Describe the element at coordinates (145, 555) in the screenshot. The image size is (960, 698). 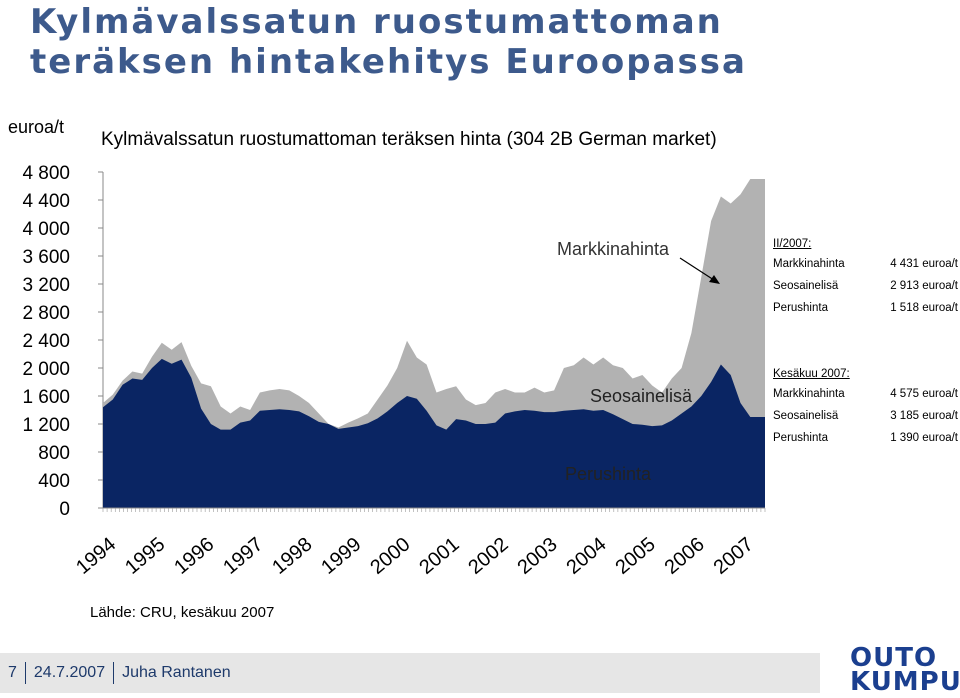
I see `x-tick-label: 1995` at that location.